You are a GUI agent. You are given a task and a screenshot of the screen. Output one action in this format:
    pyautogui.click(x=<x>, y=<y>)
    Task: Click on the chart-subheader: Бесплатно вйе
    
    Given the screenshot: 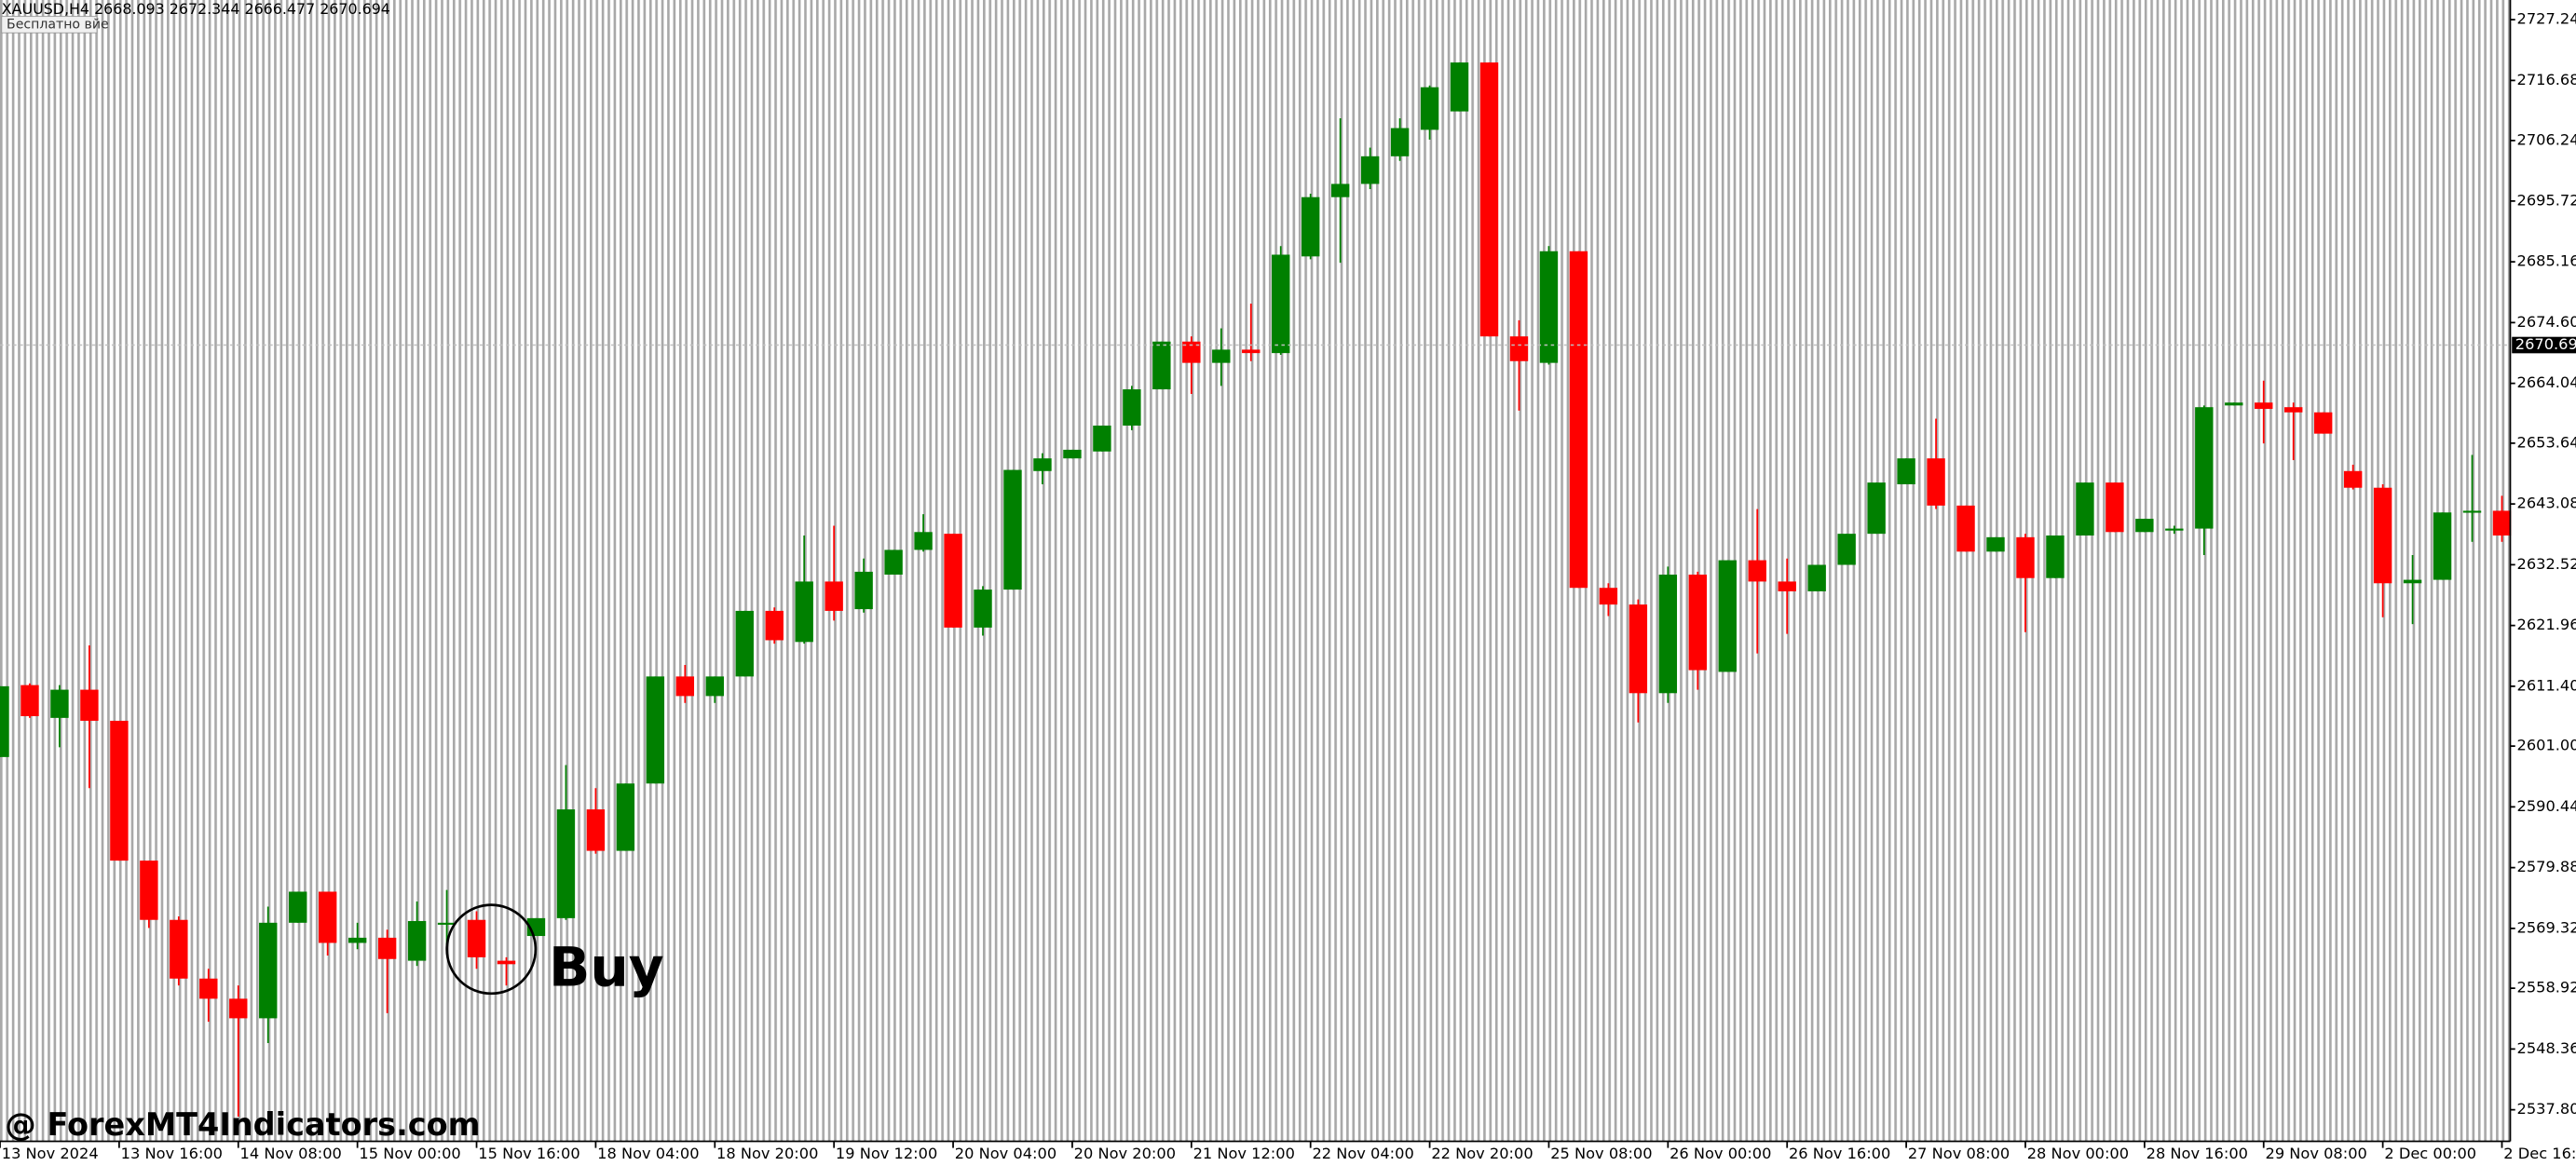 What is the action you would take?
    pyautogui.click(x=58, y=25)
    